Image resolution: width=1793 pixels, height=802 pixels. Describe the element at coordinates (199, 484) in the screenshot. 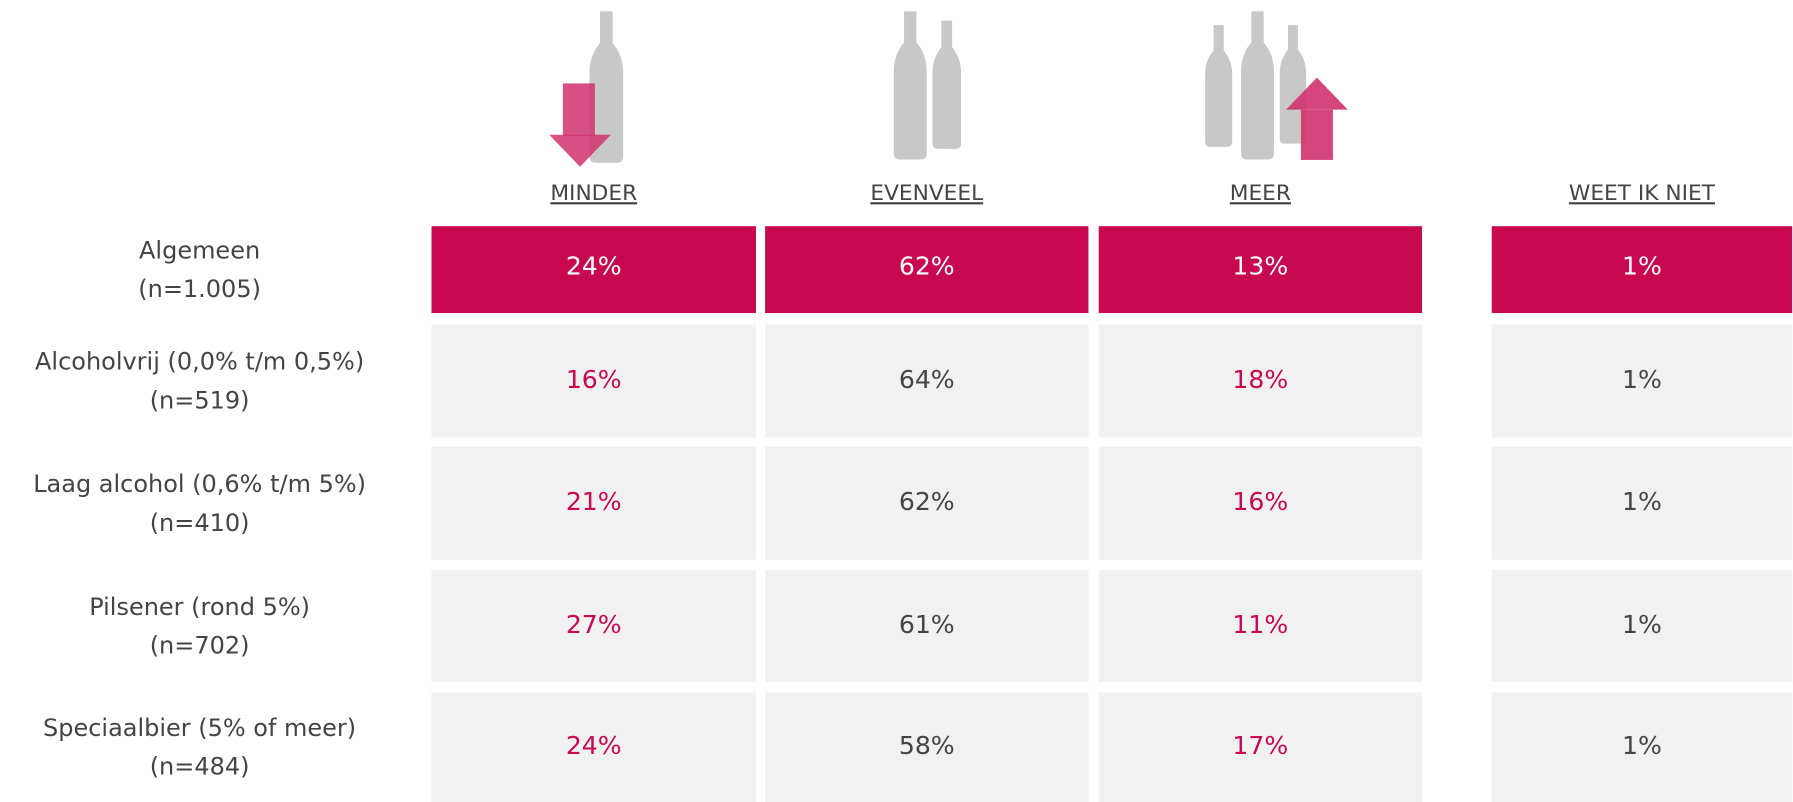

I see `row-label: Laag alcohol (0,6% t/m 5%)` at that location.